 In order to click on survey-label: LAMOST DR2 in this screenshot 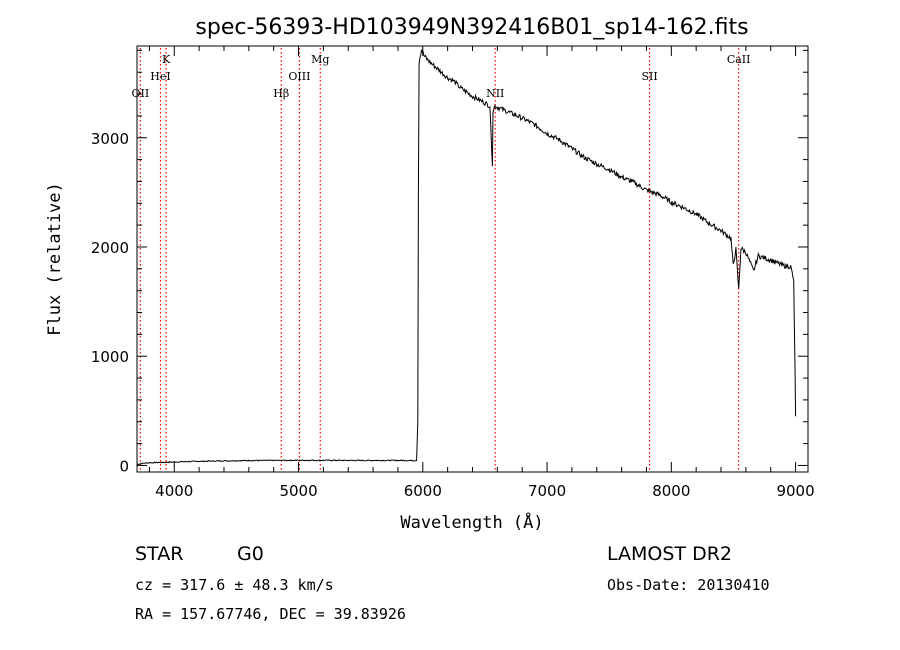, I will do `click(669, 554)`.